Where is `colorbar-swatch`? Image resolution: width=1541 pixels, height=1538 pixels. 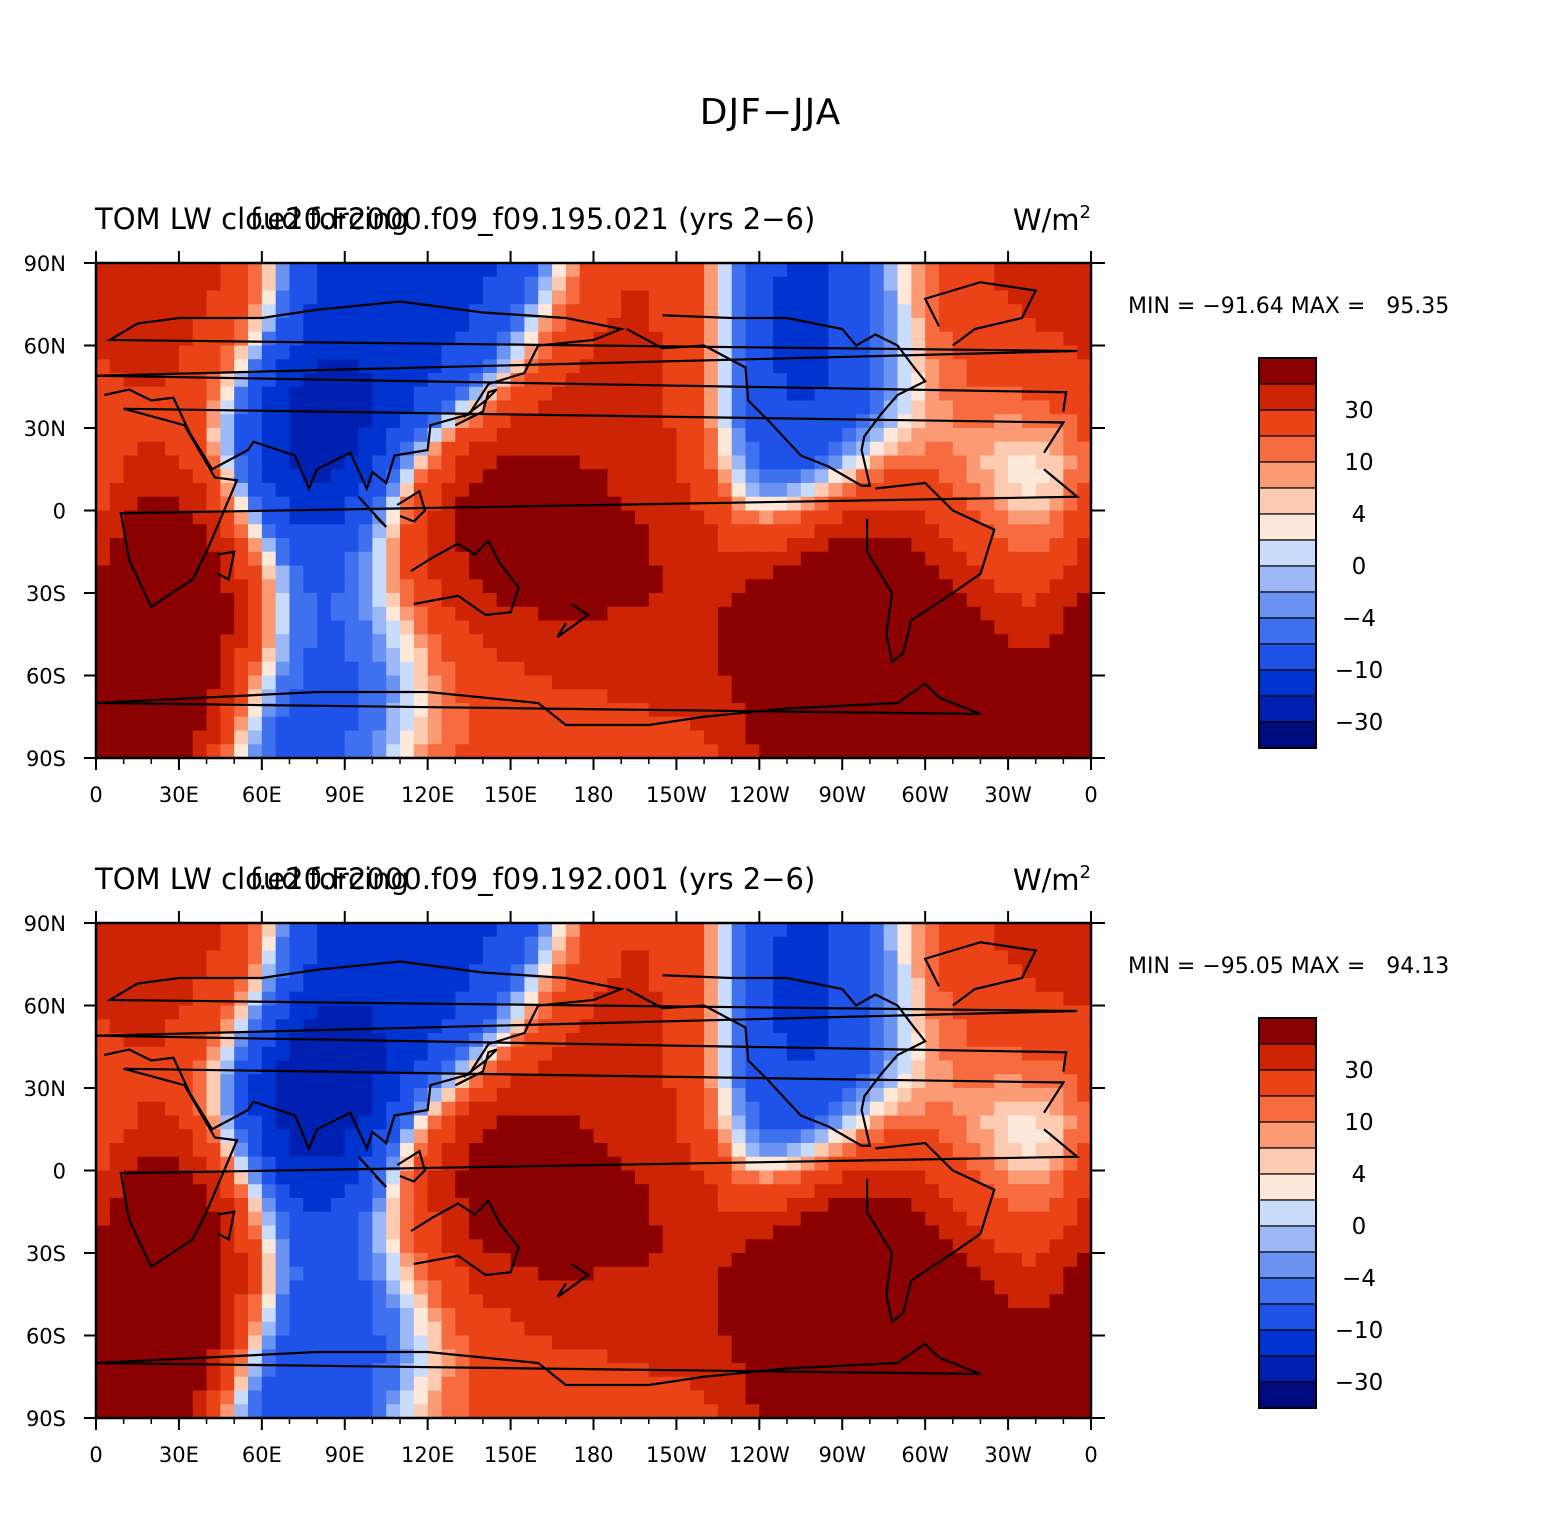
colorbar-swatch is located at coordinates (1287, 371).